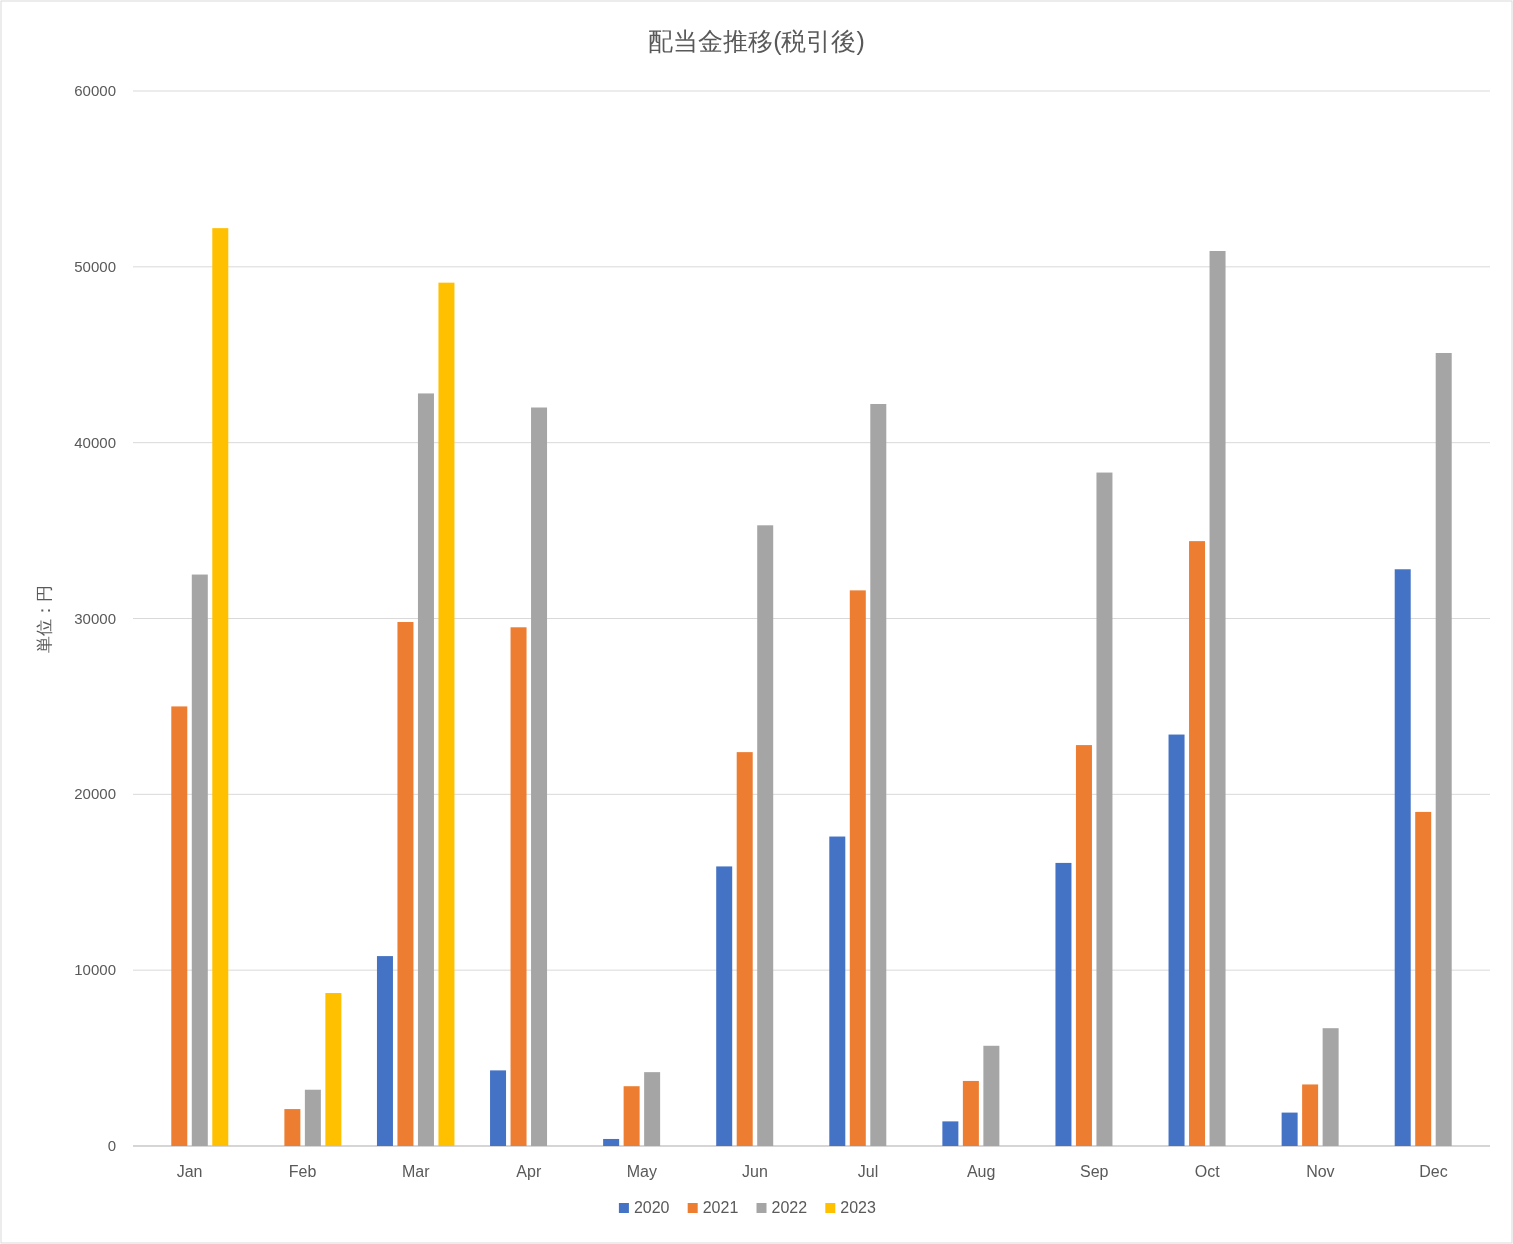  What do you see at coordinates (720, 1207) in the screenshot?
I see `legend-label: 2021` at bounding box center [720, 1207].